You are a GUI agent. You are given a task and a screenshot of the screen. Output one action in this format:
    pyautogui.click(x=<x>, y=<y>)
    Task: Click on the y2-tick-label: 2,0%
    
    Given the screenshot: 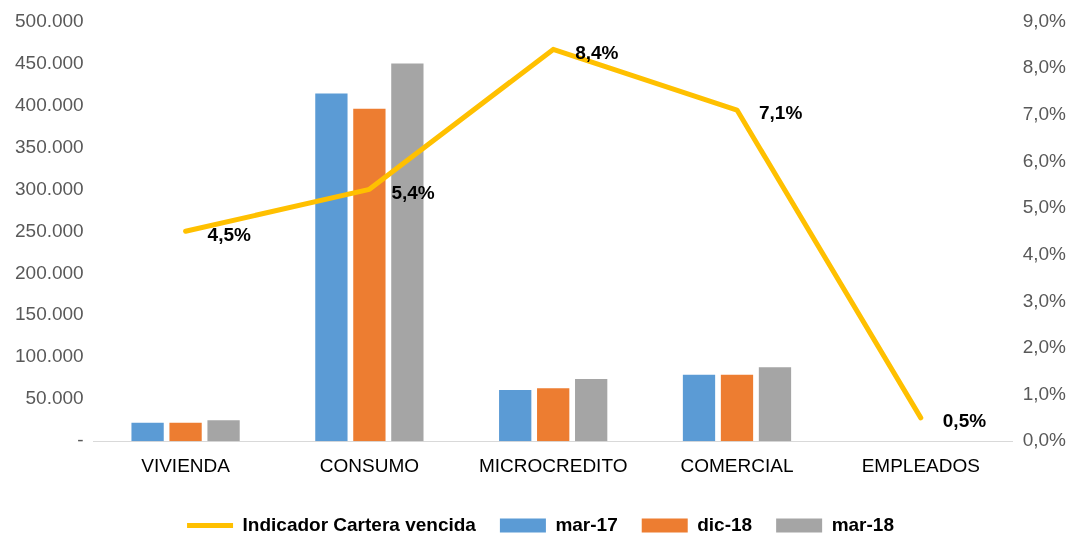 What is the action you would take?
    pyautogui.click(x=1044, y=347)
    